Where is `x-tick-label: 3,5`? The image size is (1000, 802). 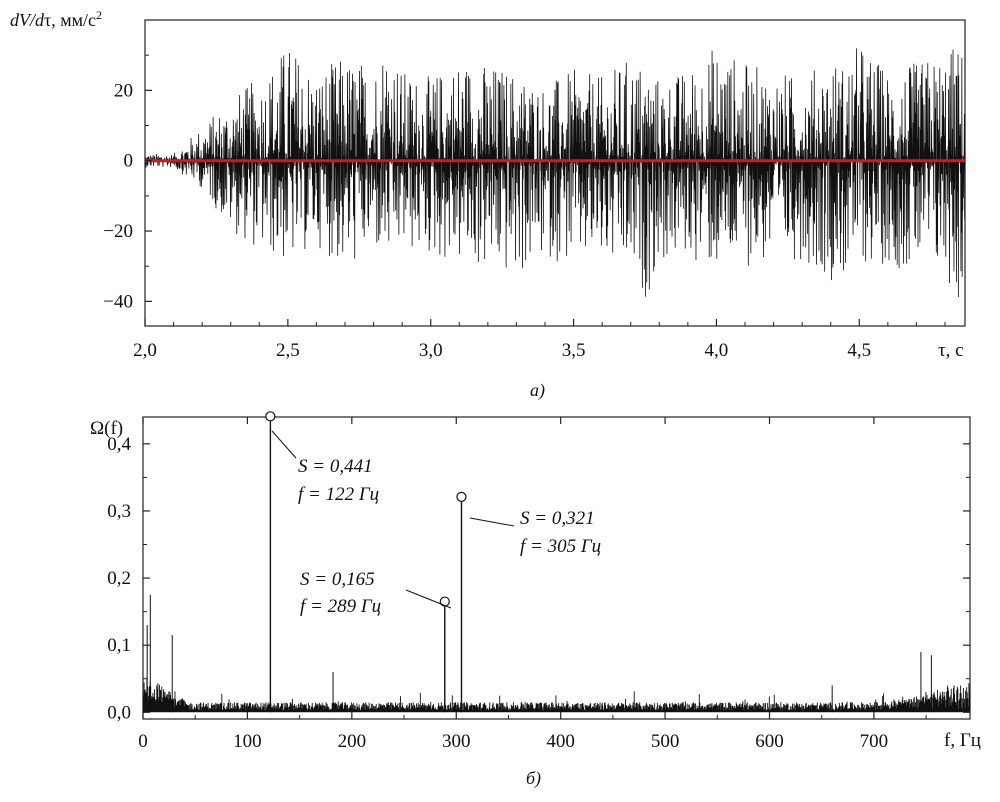 x-tick-label: 3,5 is located at coordinates (574, 350).